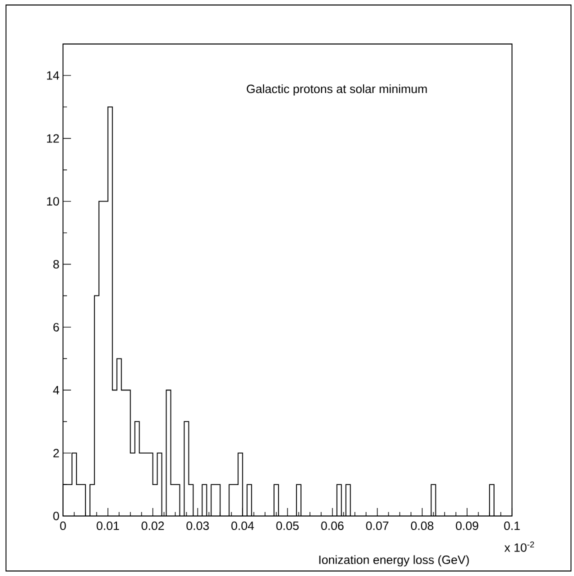 The image size is (574, 576). What do you see at coordinates (512, 526) in the screenshot?
I see `x-tick-label: 0.1` at bounding box center [512, 526].